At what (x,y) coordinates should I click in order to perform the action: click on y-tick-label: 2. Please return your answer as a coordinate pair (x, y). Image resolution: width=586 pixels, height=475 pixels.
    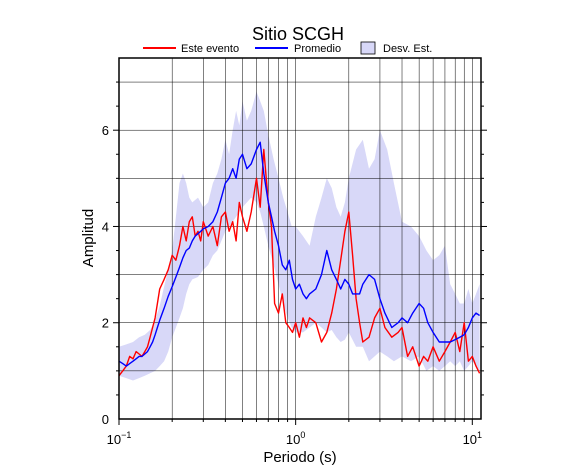
    Looking at the image, I should click on (105, 323).